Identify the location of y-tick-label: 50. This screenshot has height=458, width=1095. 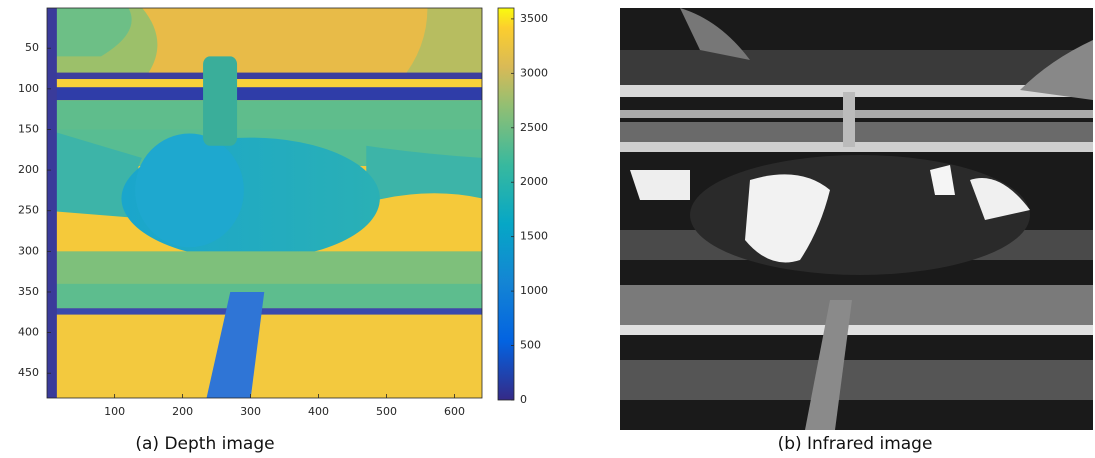
(32, 47).